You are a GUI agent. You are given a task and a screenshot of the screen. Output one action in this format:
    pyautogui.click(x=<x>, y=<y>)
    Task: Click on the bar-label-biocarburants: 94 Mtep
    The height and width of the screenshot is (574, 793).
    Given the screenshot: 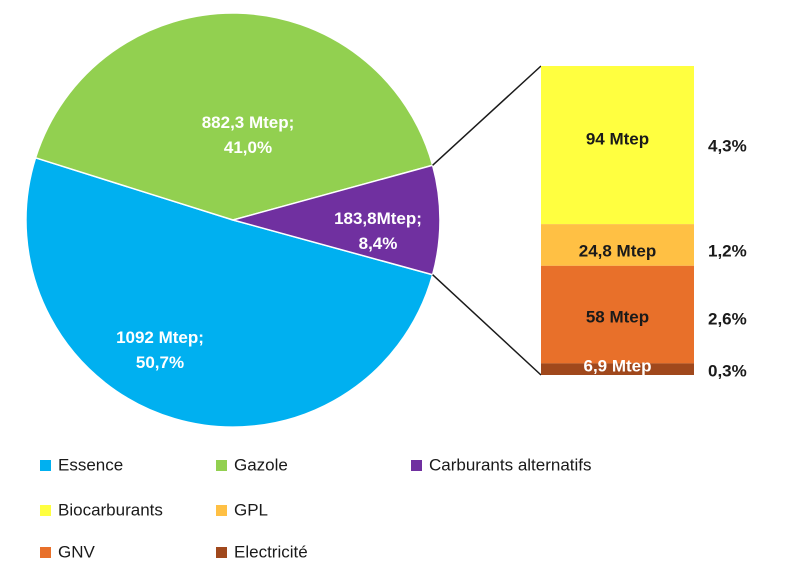 What is the action you would take?
    pyautogui.click(x=617, y=138)
    